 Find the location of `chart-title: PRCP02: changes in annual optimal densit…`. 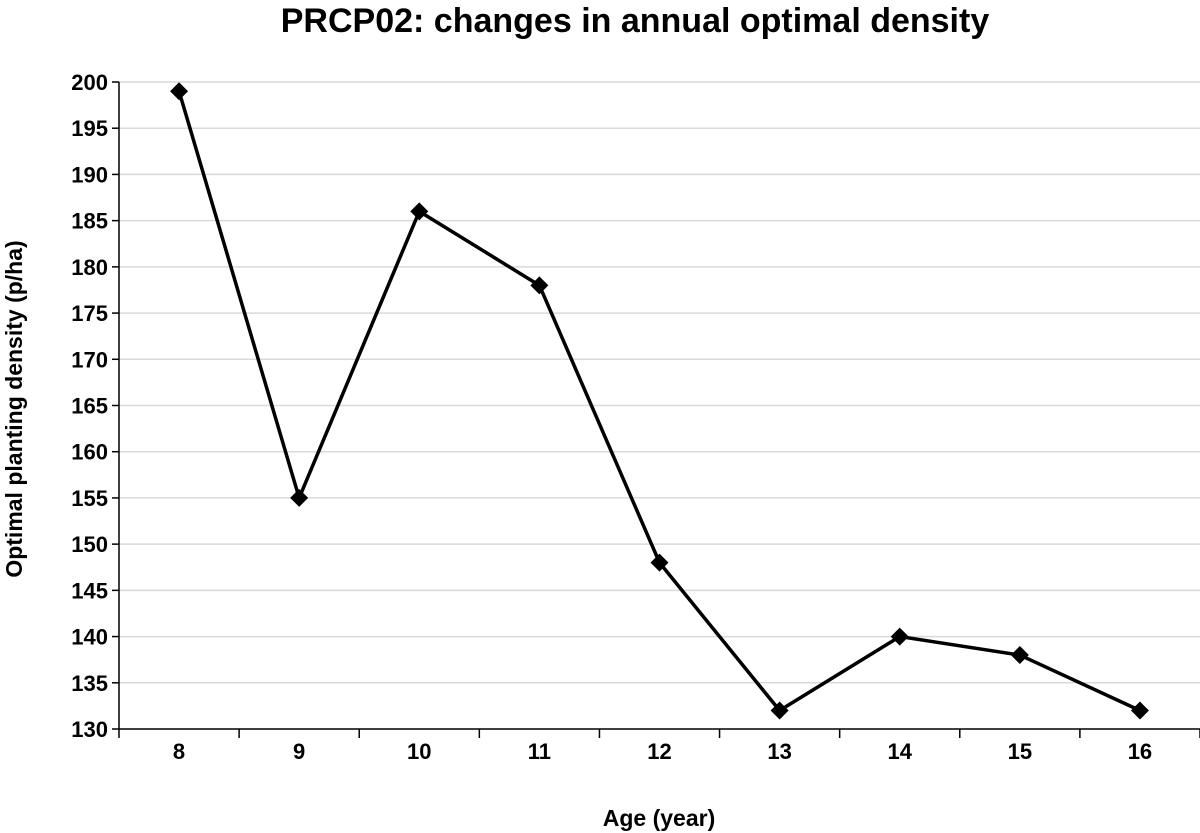

chart-title: PRCP02: changes in annual optimal densit… is located at coordinates (635, 21).